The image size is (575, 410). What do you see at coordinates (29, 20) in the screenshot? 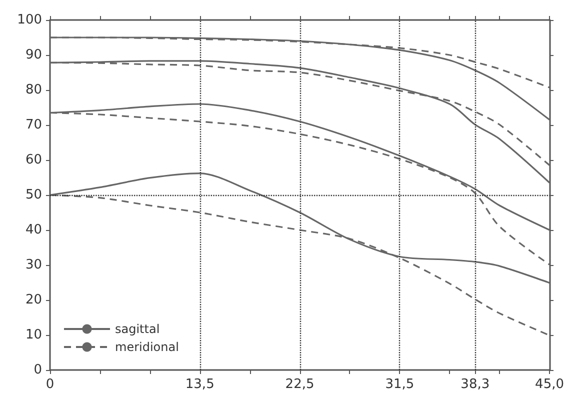
I see `y-tick-label: 100` at bounding box center [29, 20].